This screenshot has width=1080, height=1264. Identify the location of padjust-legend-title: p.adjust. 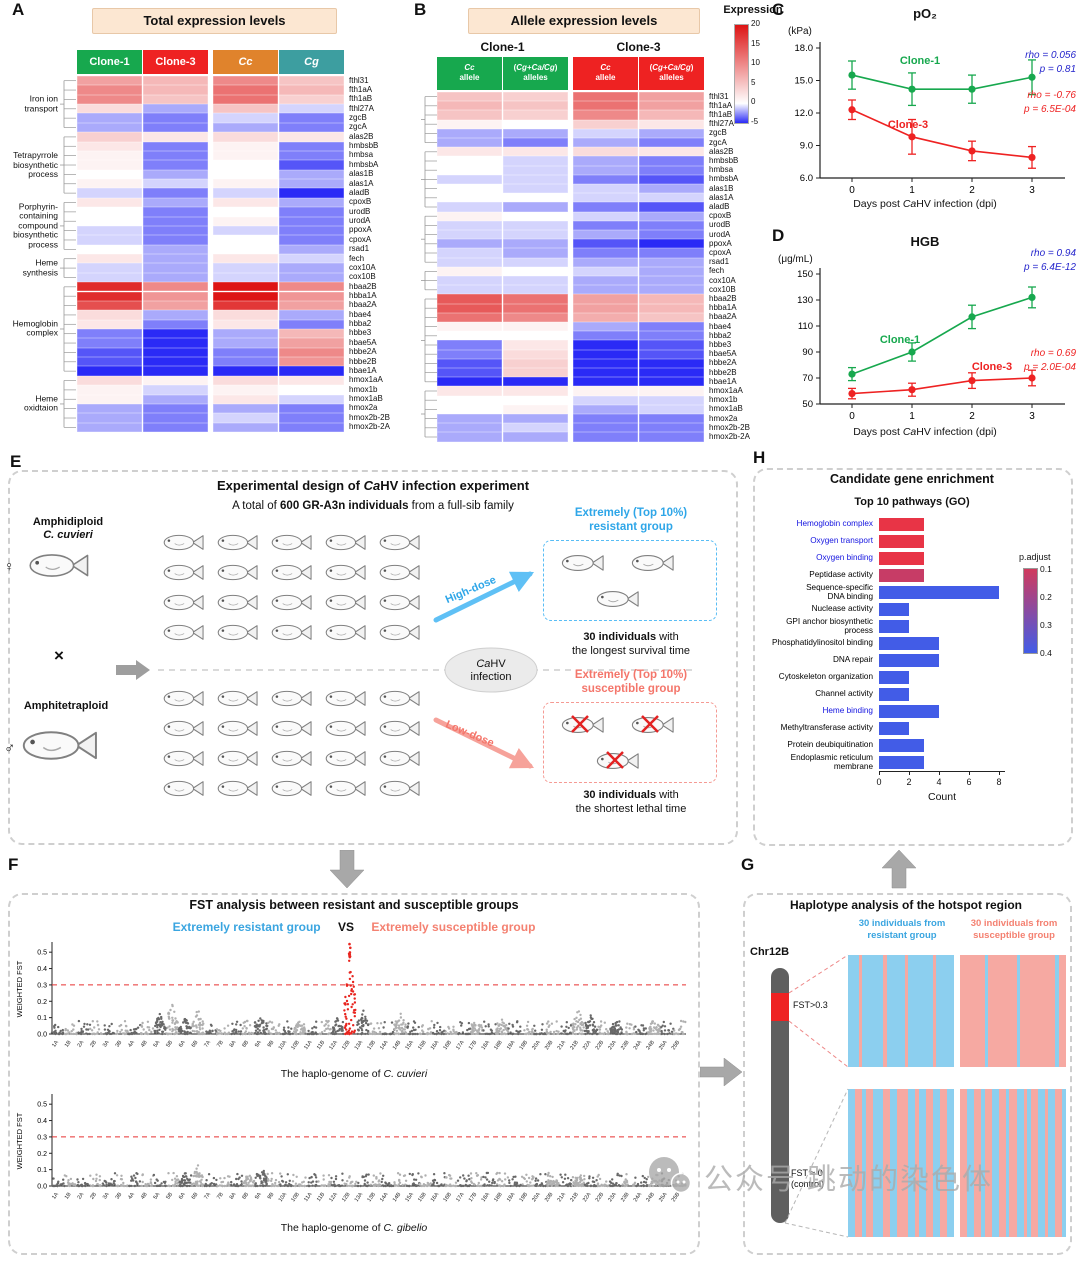
(1035, 557).